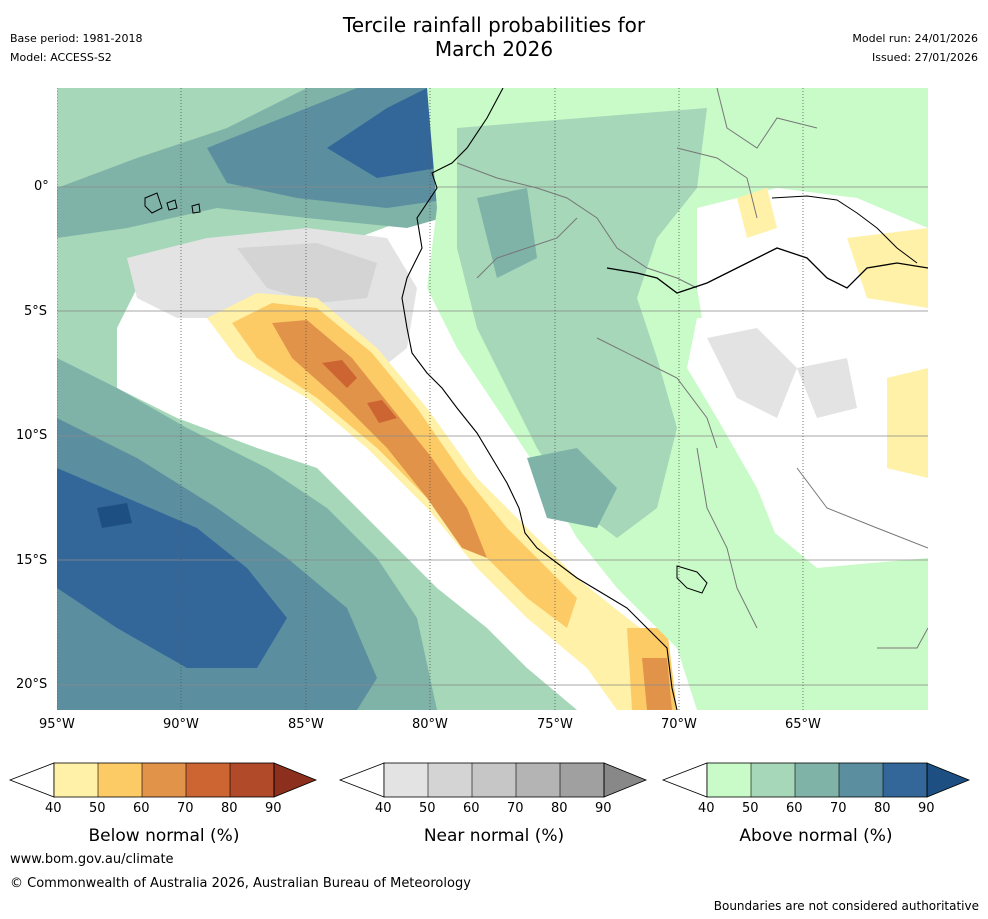  I want to click on lat-label-15s: 15°S, so click(32, 560).